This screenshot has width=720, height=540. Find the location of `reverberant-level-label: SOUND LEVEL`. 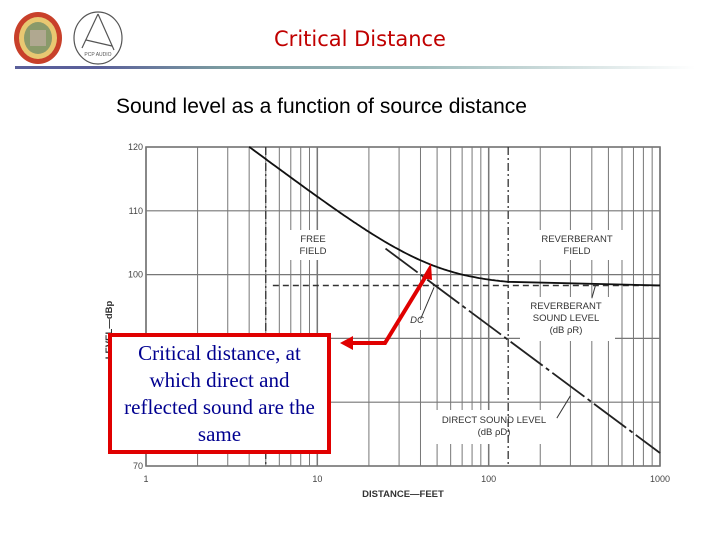

reverberant-level-label: SOUND LEVEL is located at coordinates (566, 318).